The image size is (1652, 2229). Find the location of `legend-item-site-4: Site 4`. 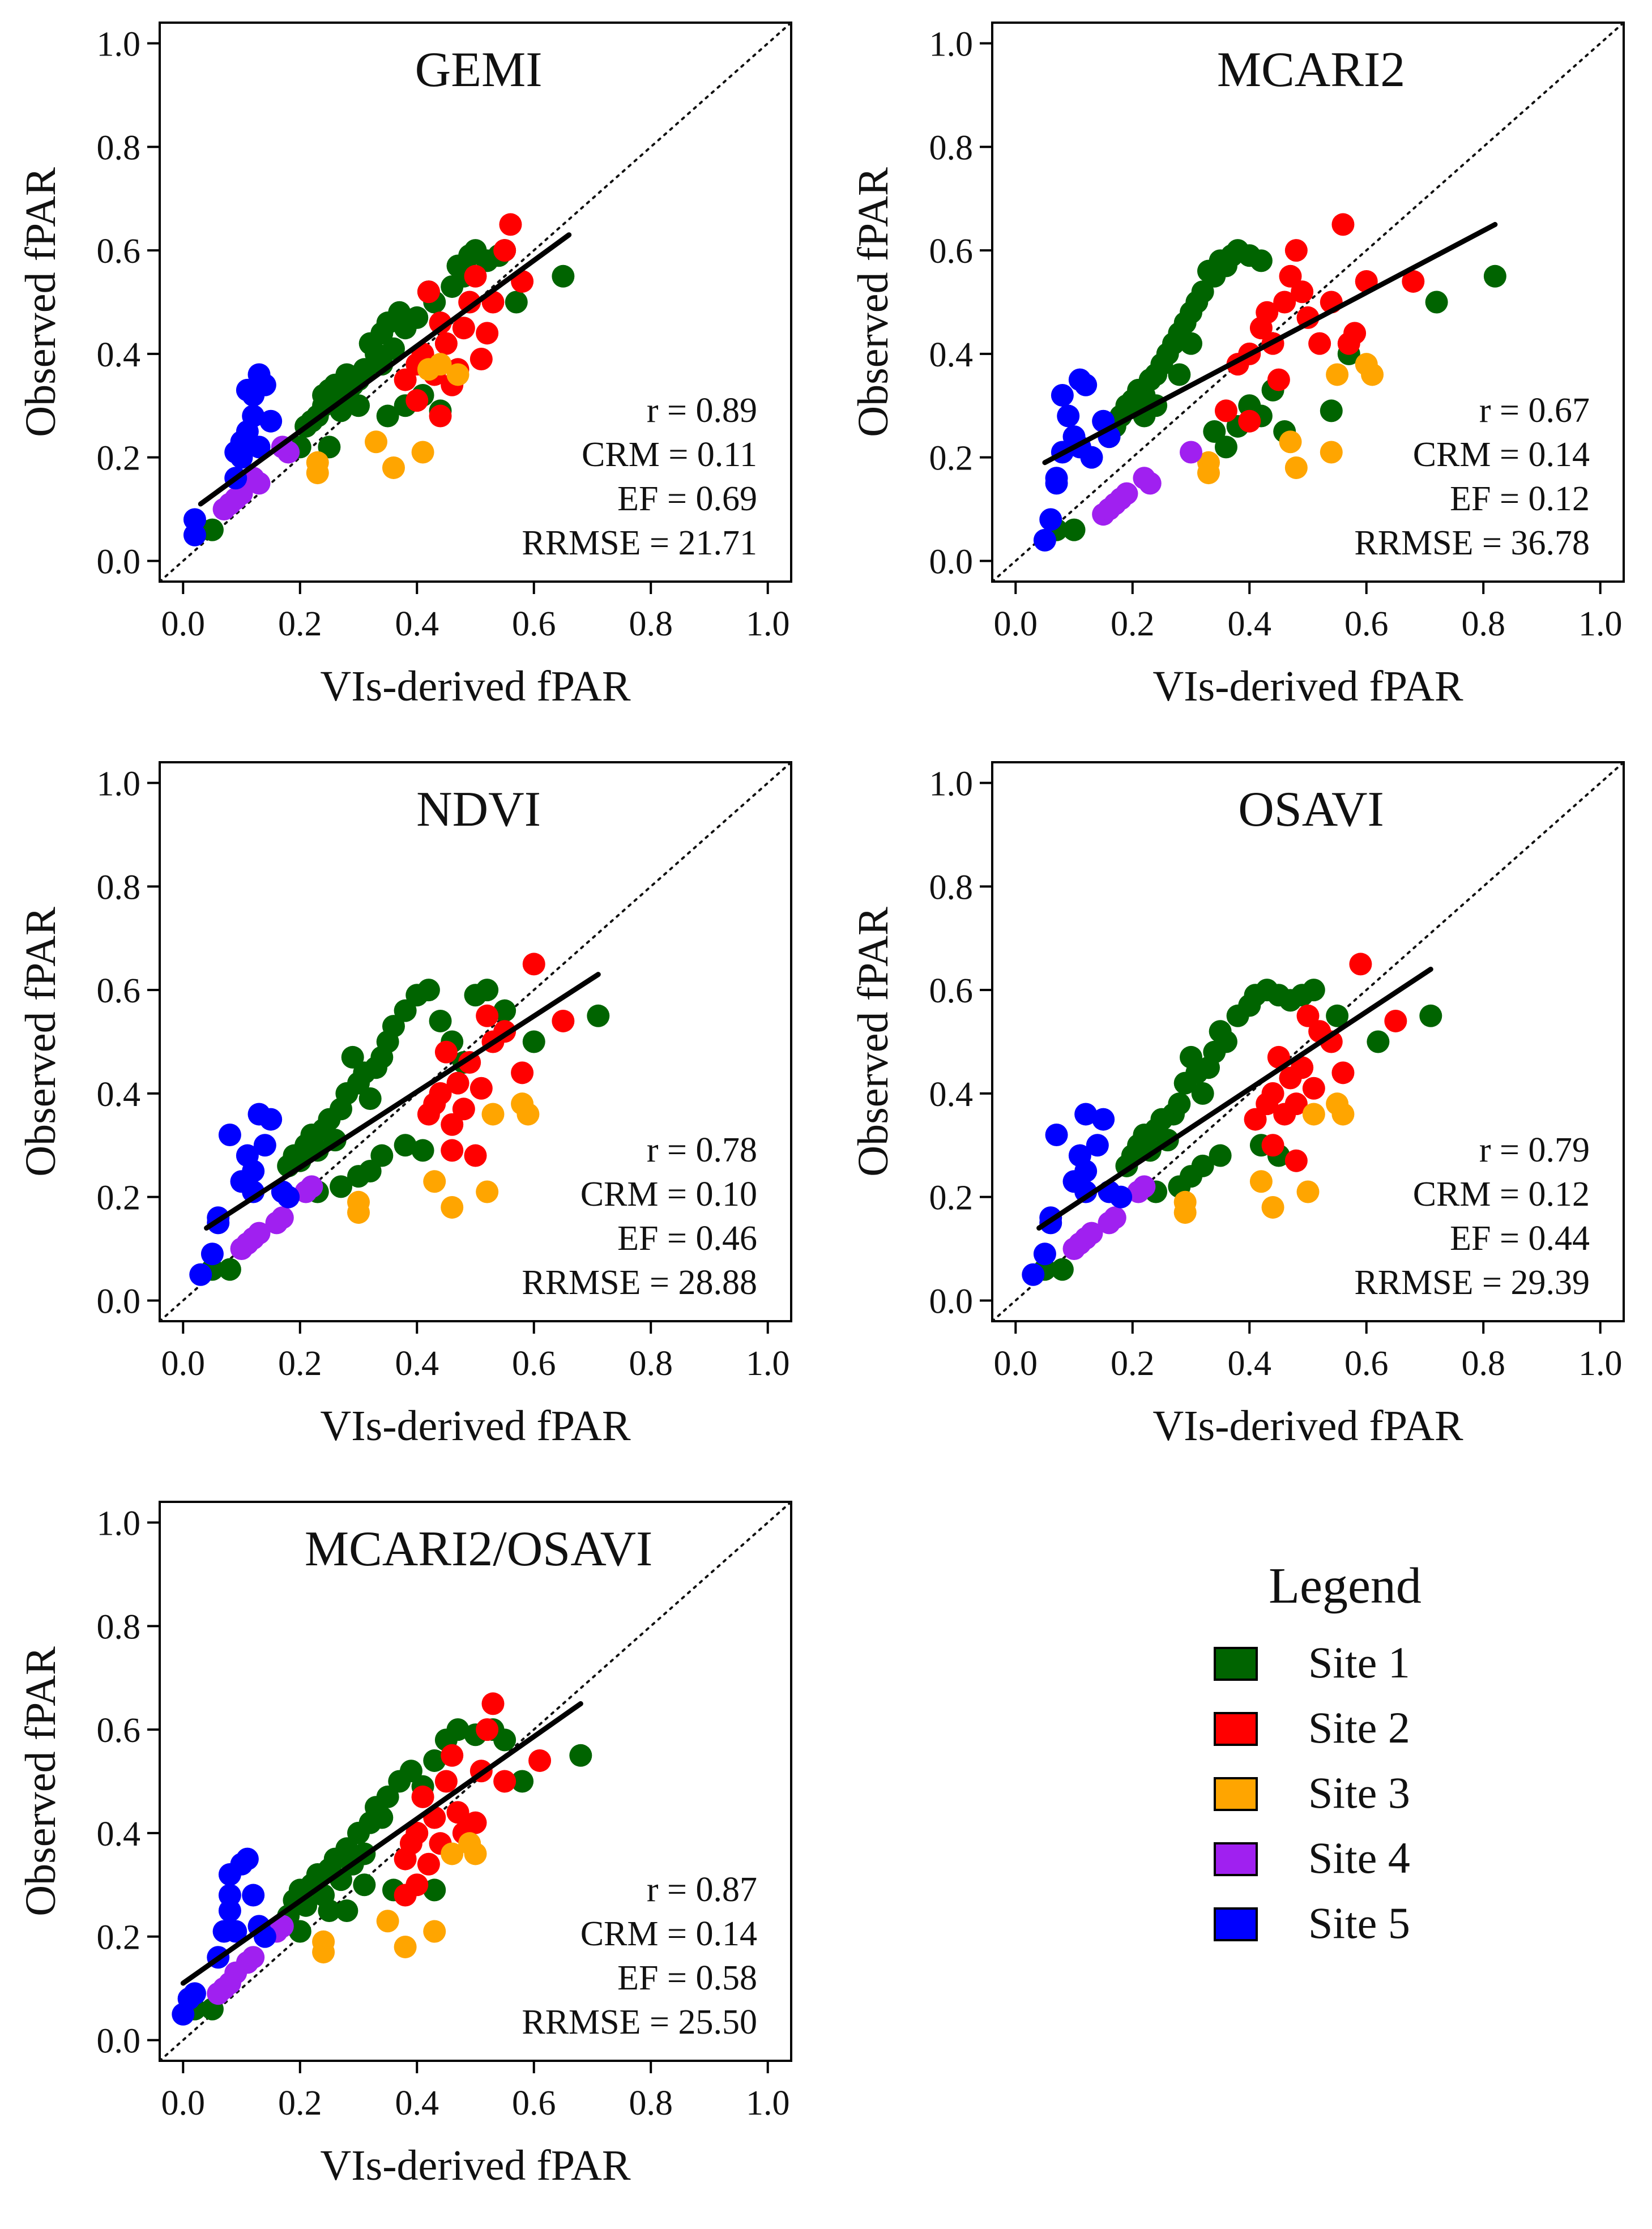

legend-item-site-4: Site 4 is located at coordinates (1312, 1857).